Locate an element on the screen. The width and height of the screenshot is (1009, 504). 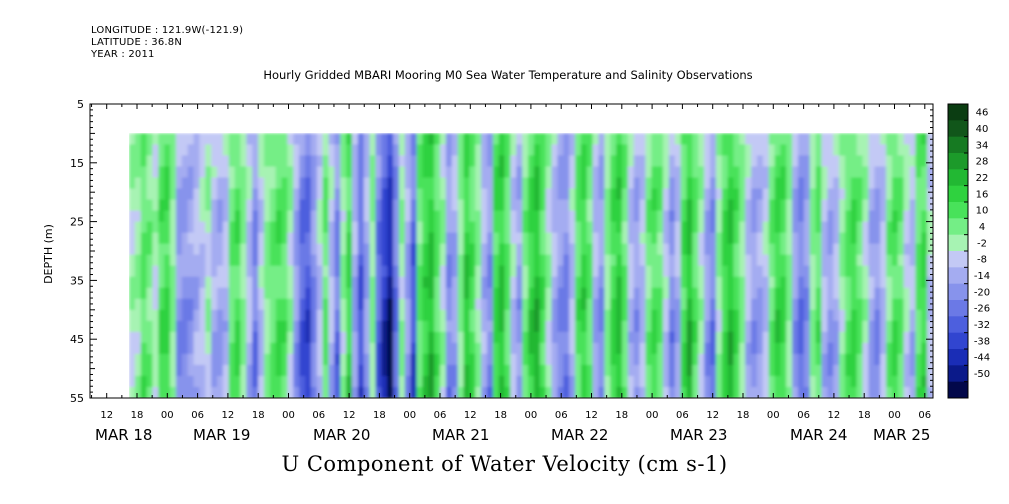
colorbar-swatch is located at coordinates (958, 145).